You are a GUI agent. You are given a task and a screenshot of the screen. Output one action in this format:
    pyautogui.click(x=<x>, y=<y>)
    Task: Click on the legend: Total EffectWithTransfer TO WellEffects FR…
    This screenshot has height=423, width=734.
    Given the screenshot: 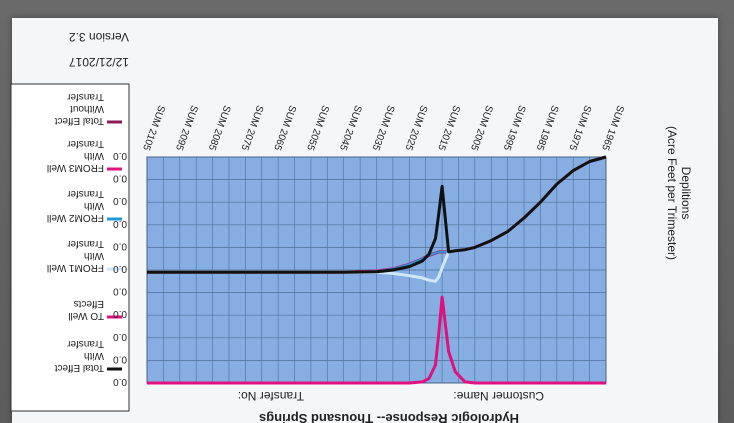 What is the action you would take?
    pyautogui.click(x=70, y=247)
    